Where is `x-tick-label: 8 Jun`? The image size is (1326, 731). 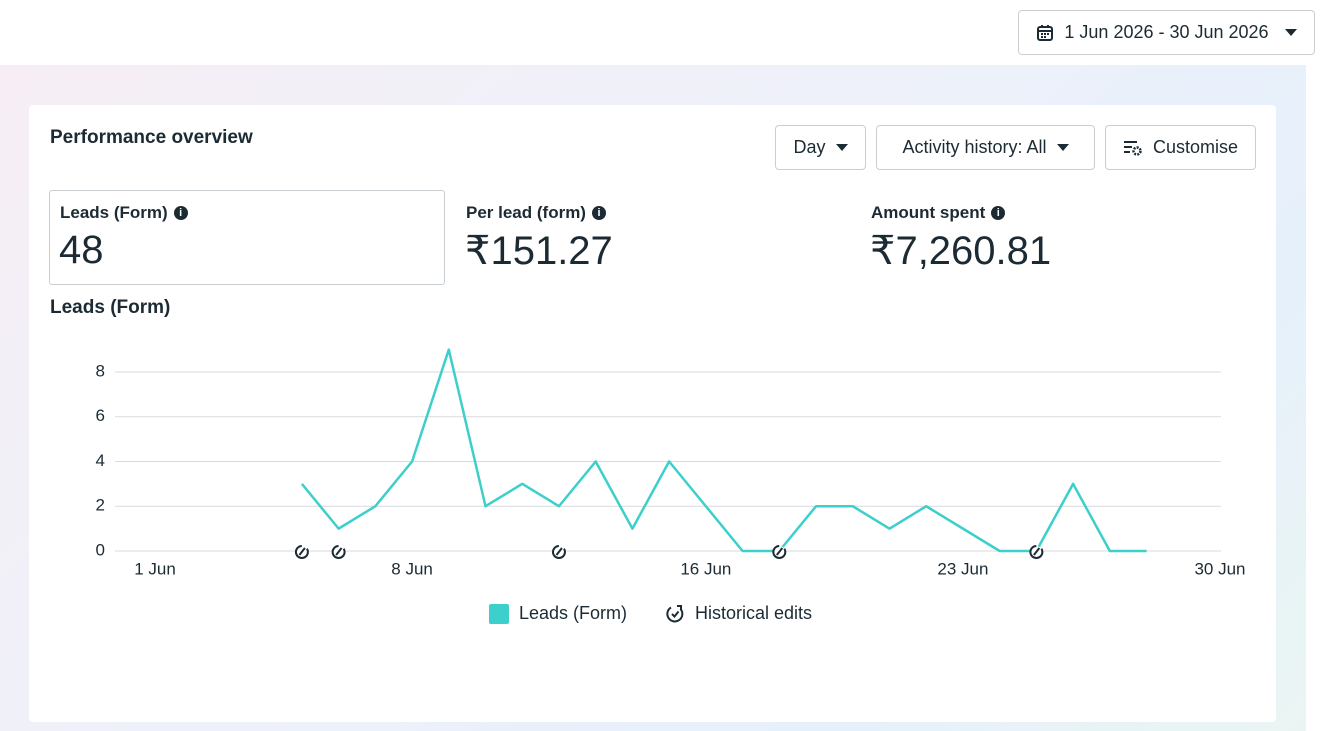 x-tick-label: 8 Jun is located at coordinates (412, 568).